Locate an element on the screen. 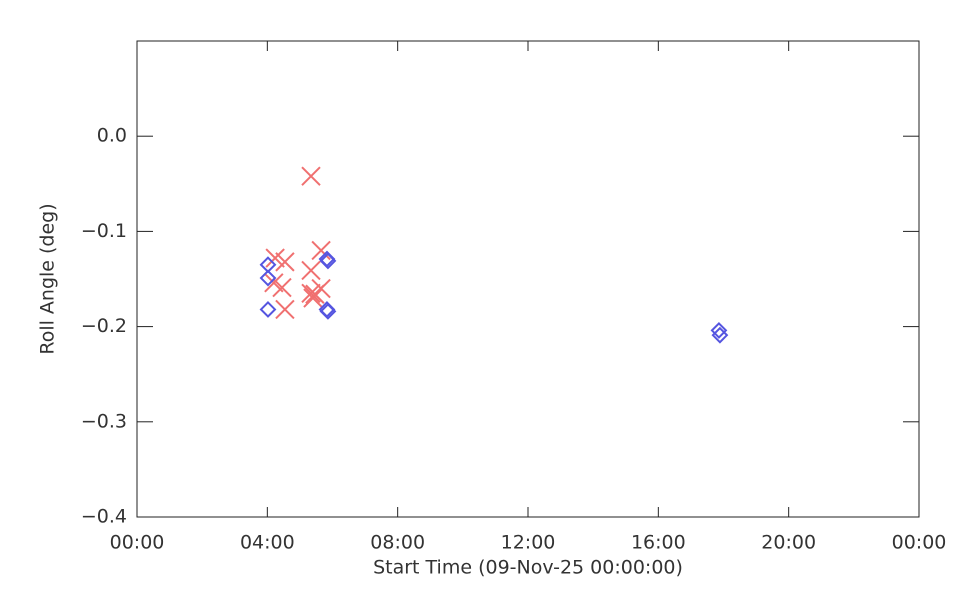  y-tick-label: −0.2 is located at coordinates (104, 326).